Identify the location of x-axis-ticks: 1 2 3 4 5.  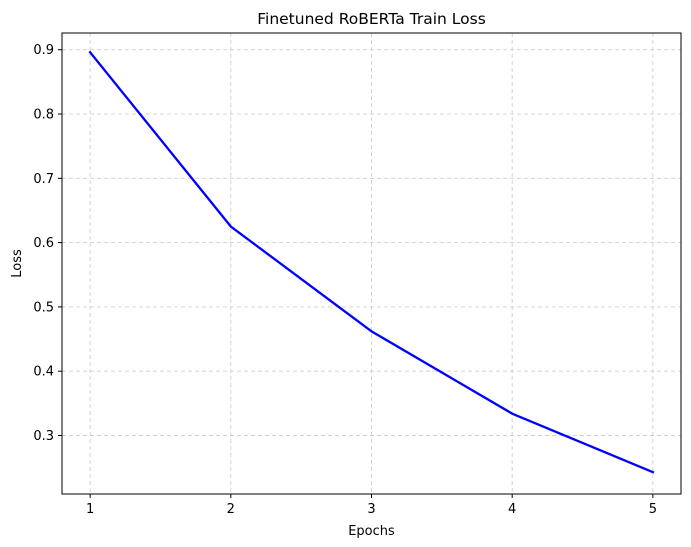
(371, 505).